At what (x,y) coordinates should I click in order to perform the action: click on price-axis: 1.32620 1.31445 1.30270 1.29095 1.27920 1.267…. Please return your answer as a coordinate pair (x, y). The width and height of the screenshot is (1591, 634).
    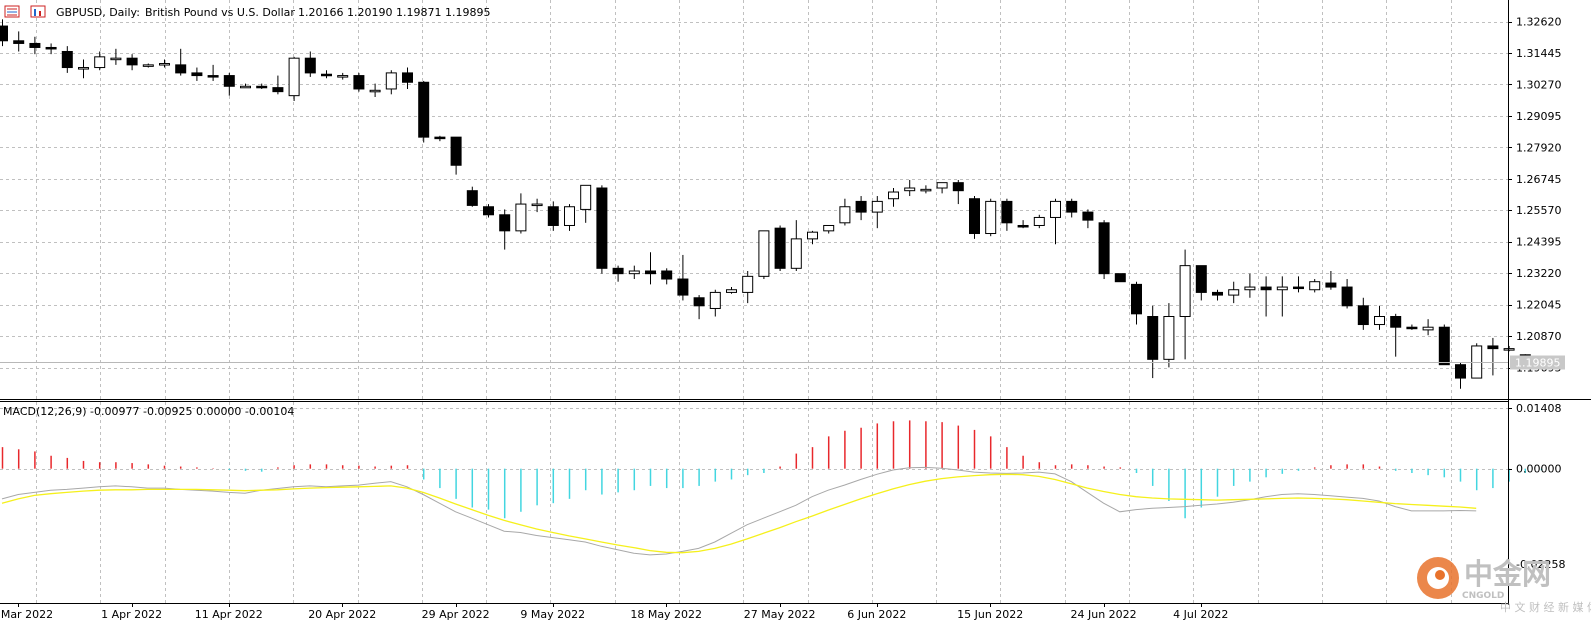
    Looking at the image, I should click on (1535, 195).